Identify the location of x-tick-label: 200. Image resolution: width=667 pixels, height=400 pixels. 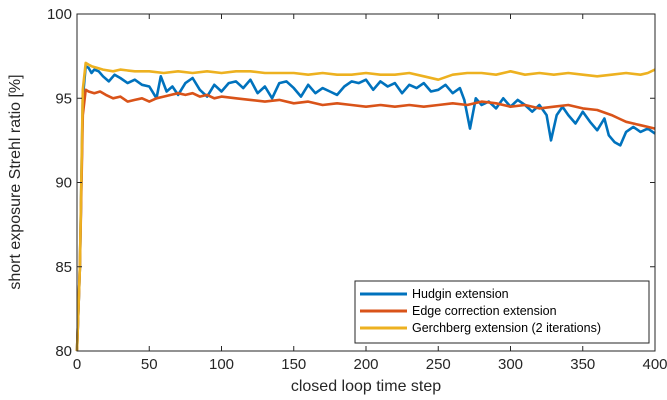
(365, 364).